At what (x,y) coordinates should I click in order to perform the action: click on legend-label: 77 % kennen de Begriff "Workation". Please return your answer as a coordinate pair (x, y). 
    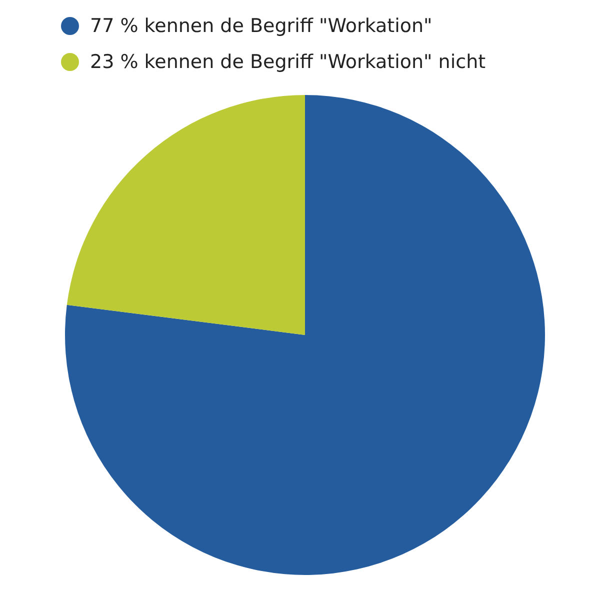
    Looking at the image, I should click on (261, 26).